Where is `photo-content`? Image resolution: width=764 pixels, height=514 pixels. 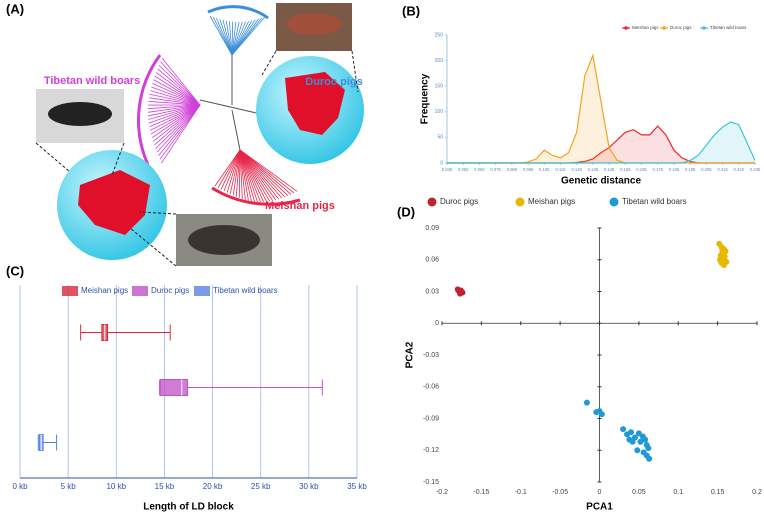 photo-content is located at coordinates (314, 24).